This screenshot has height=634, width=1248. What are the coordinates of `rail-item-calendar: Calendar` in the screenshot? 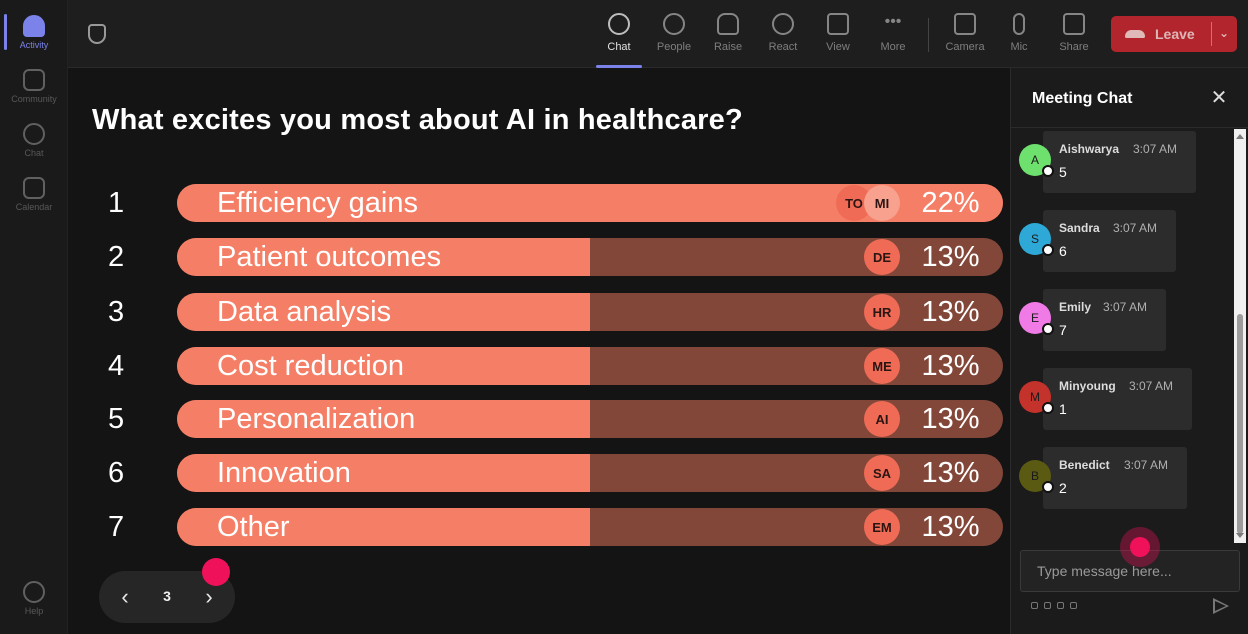 It's located at (34, 194).